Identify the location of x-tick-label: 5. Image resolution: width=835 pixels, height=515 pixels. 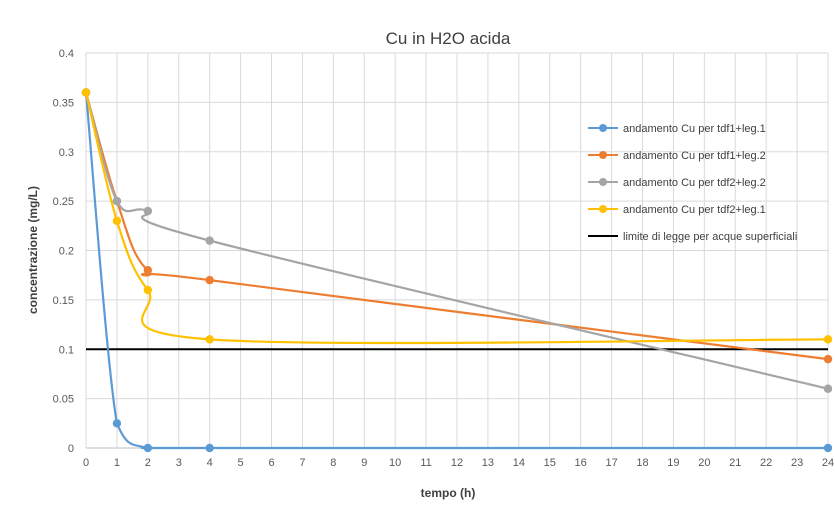
(241, 463).